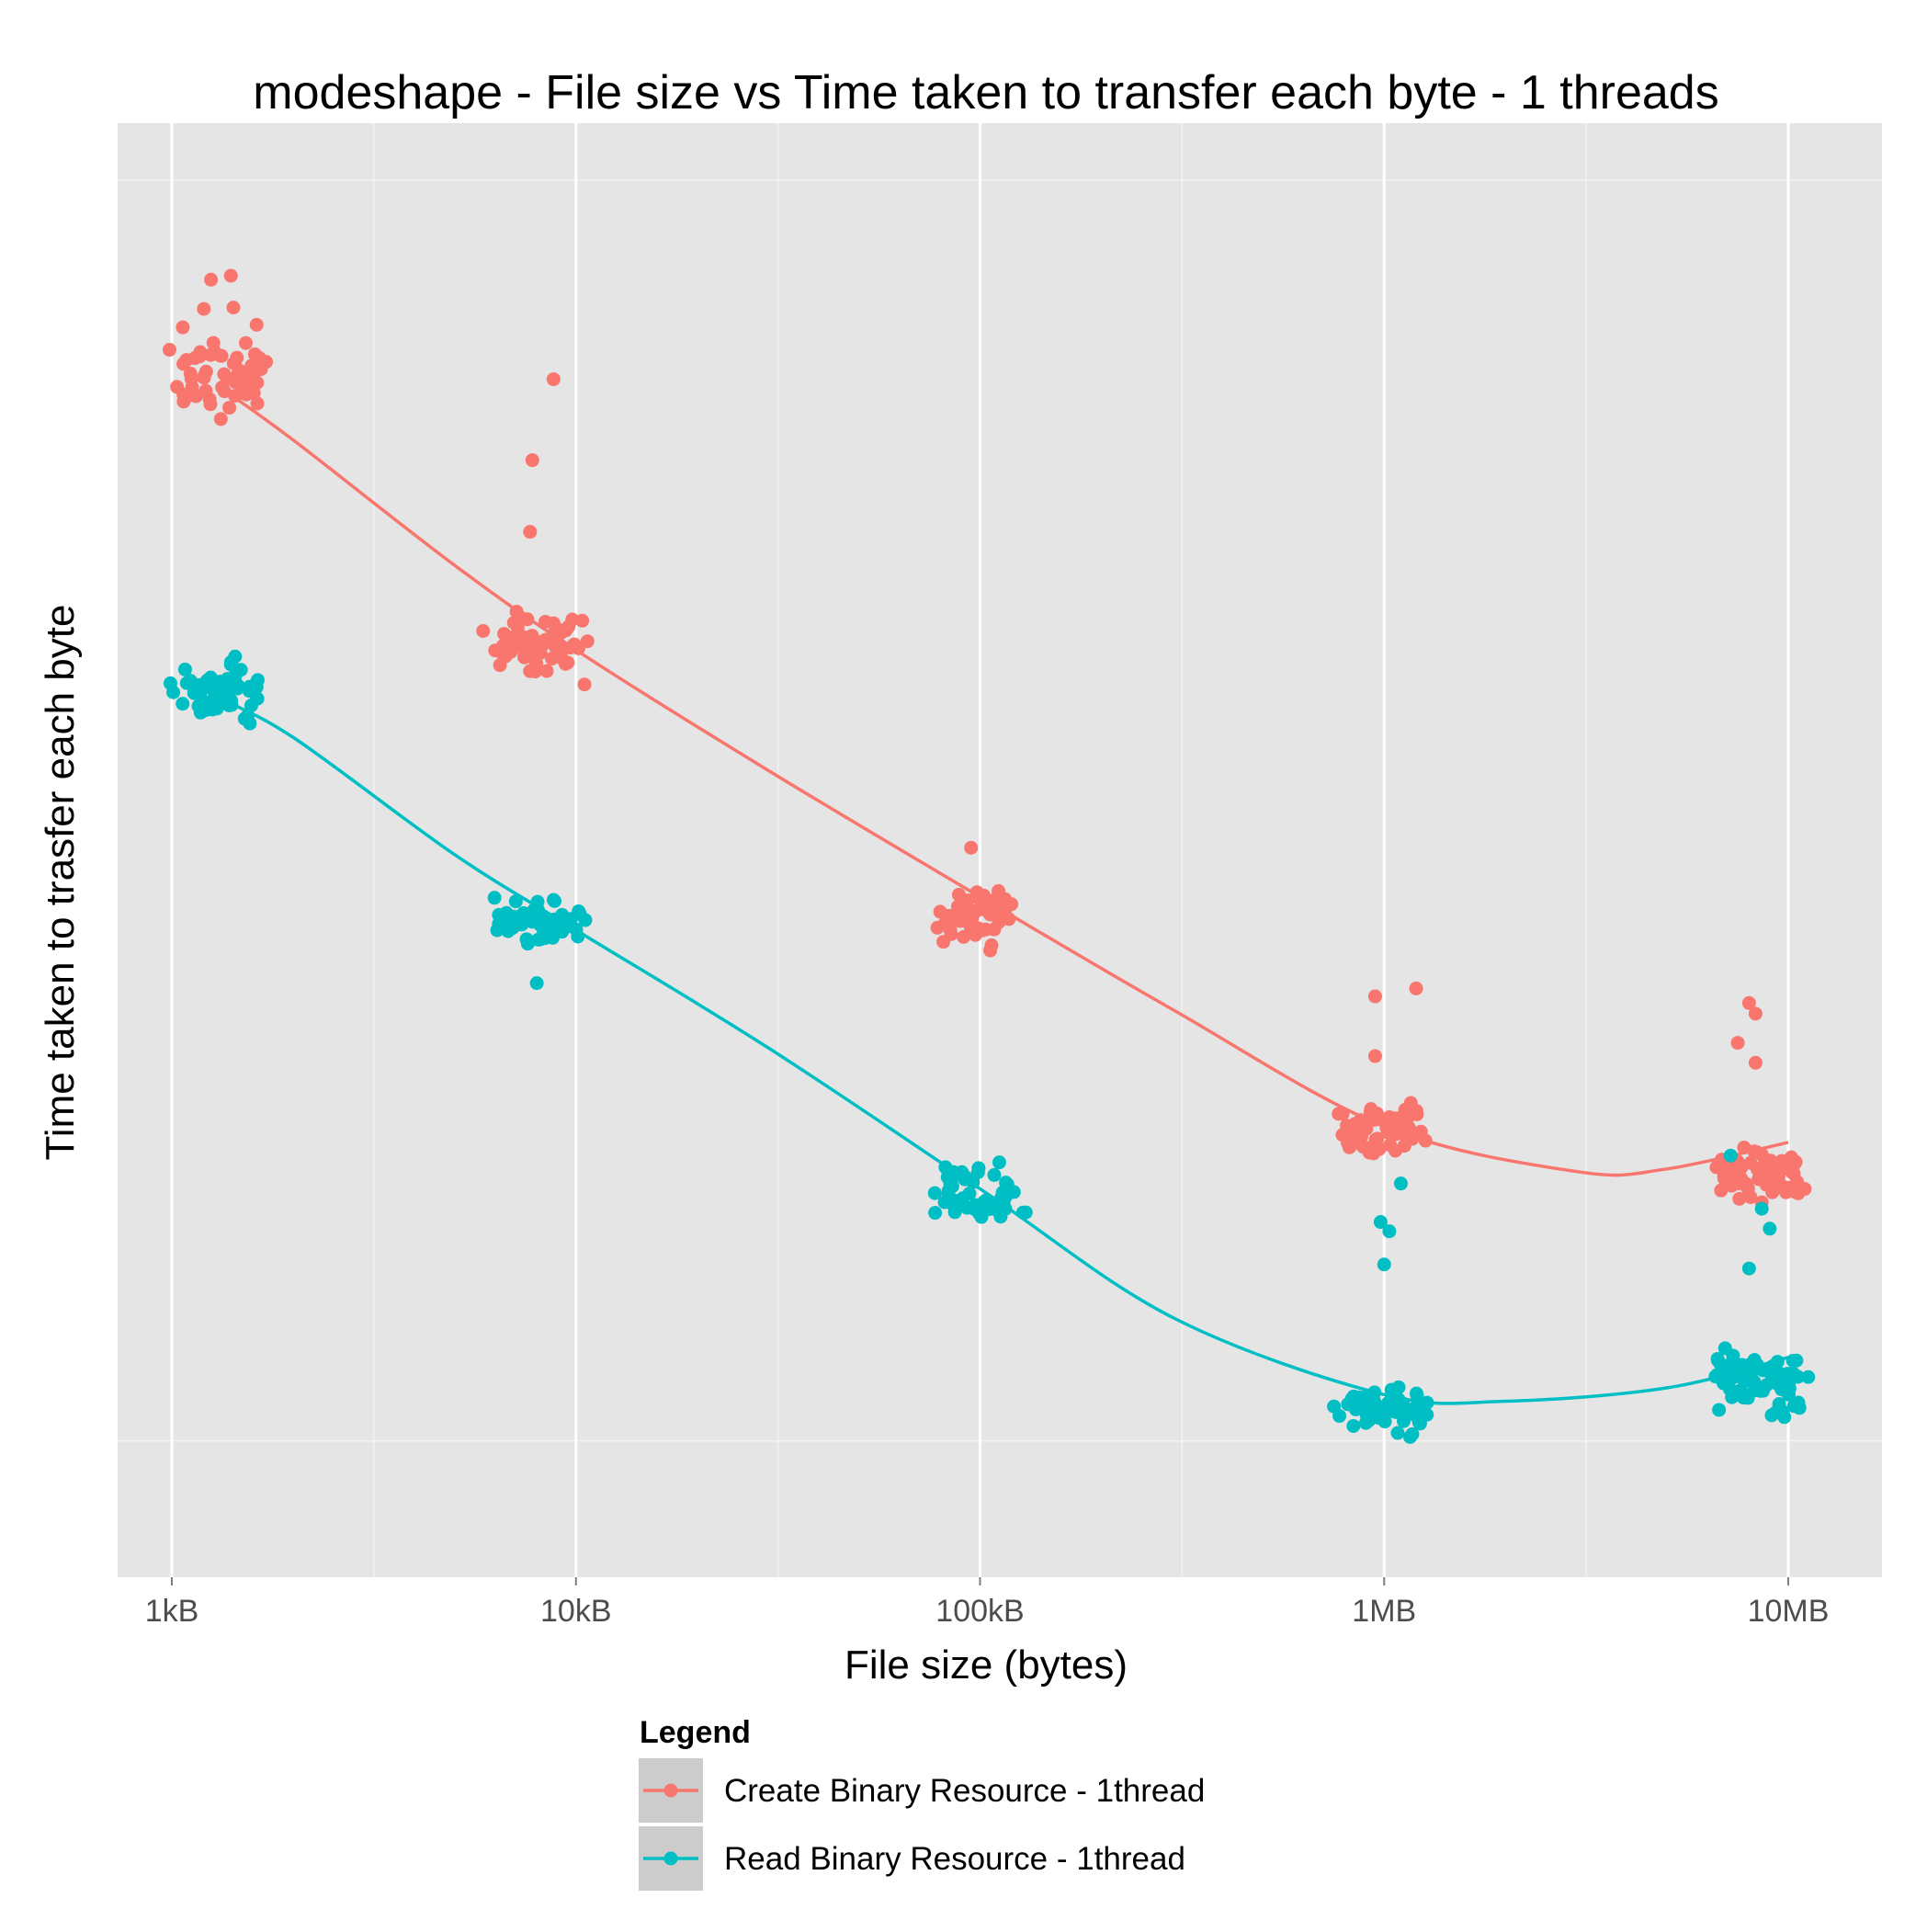 The height and width of the screenshot is (1932, 1927). I want to click on x-axis-ticks: 1kB 10kB 100kB 1MB 10MB, so click(987, 1603).